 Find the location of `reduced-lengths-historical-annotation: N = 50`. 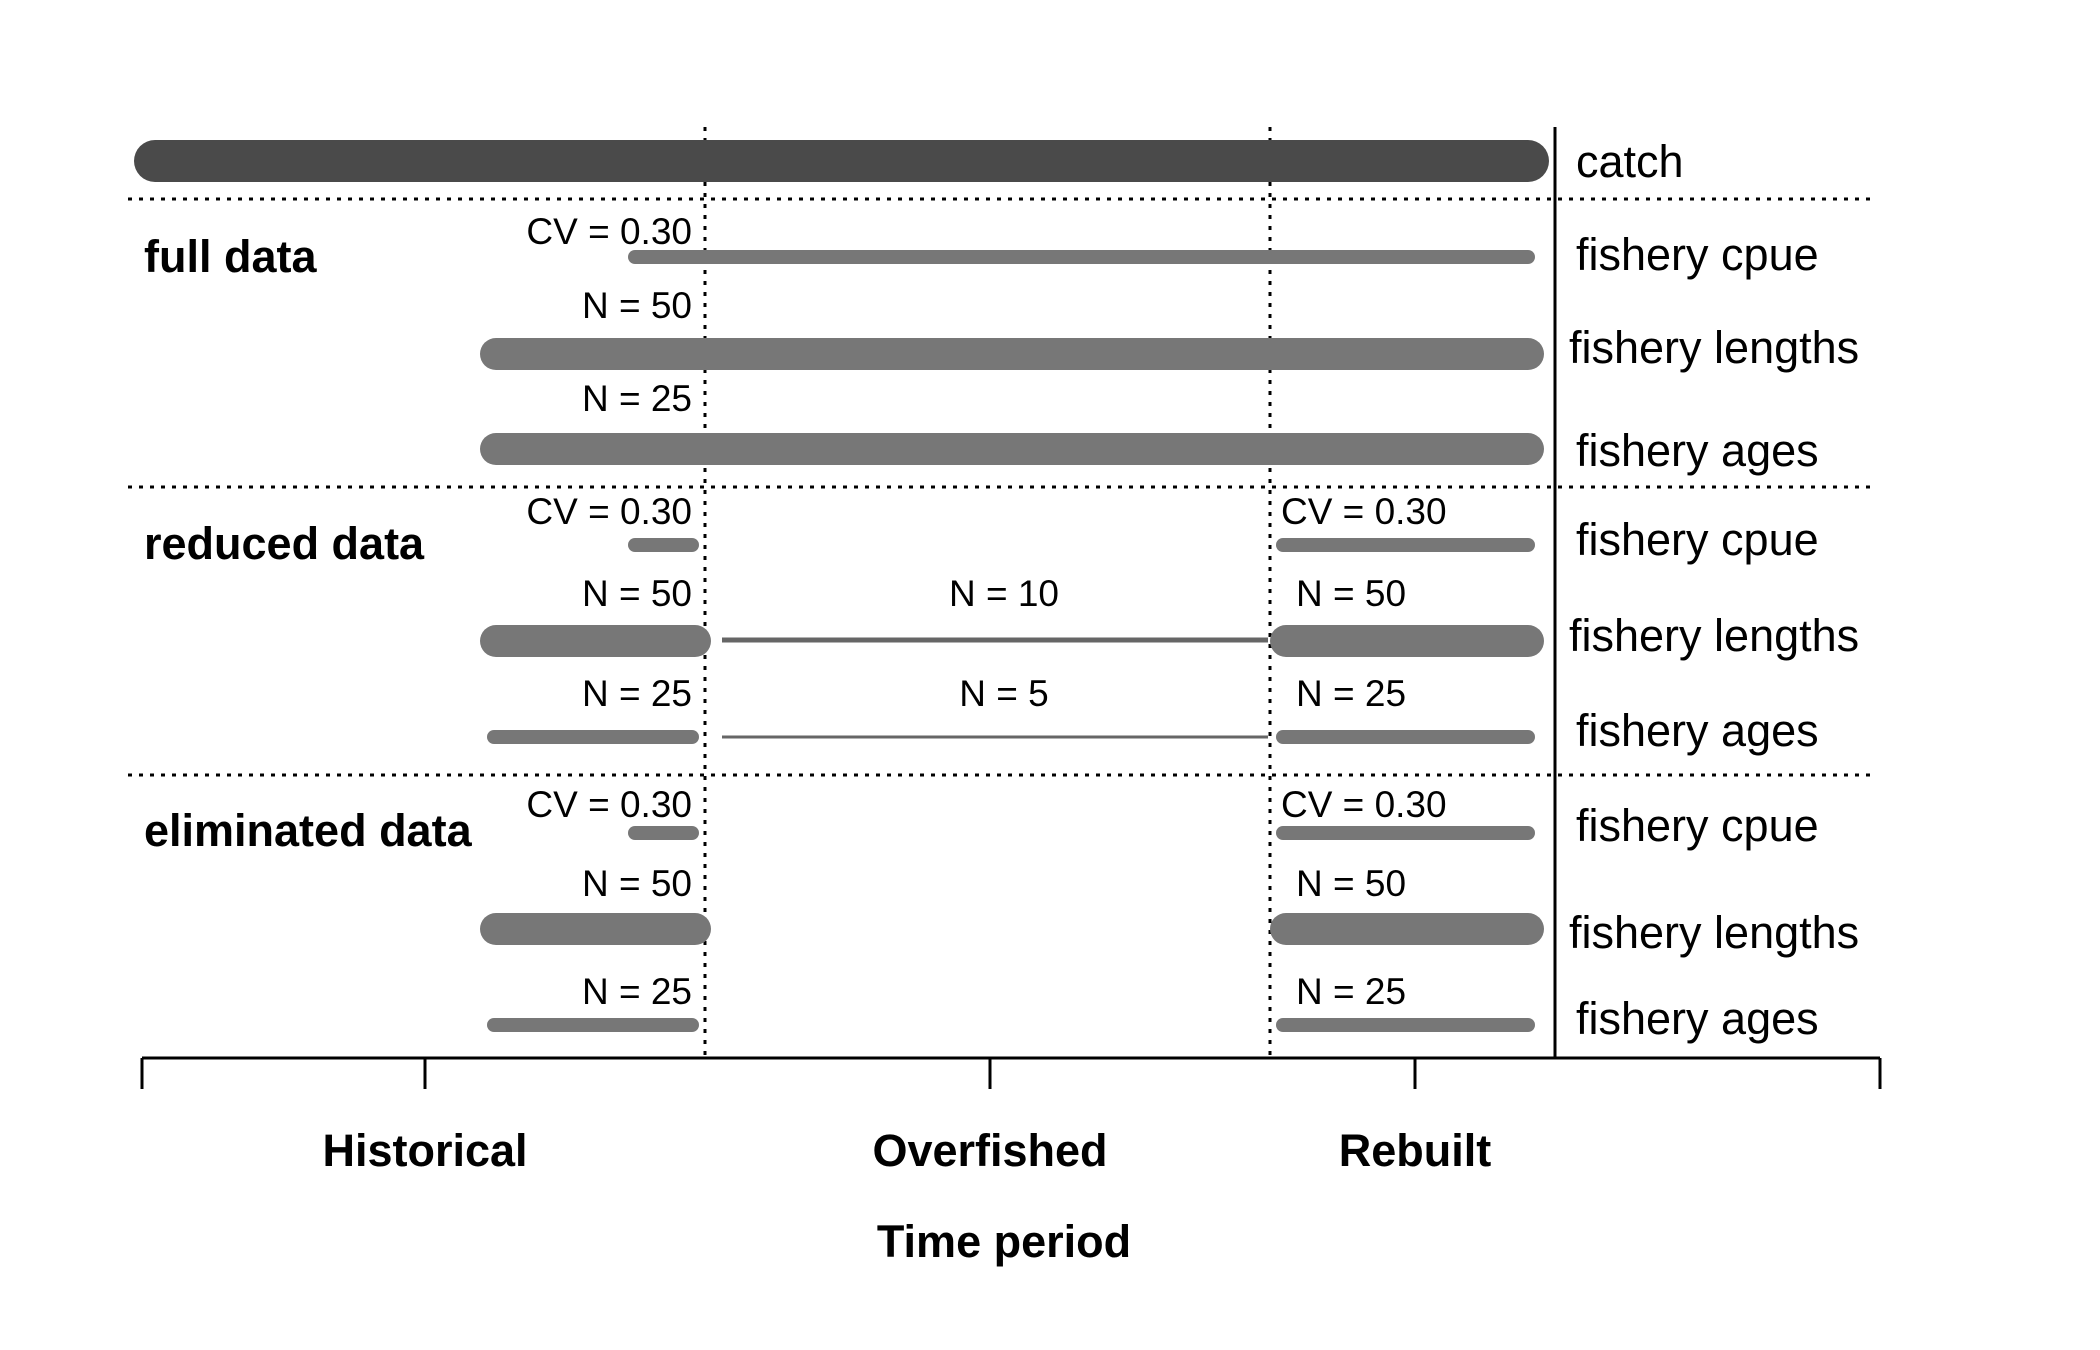

reduced-lengths-historical-annotation: N = 50 is located at coordinates (637, 593).